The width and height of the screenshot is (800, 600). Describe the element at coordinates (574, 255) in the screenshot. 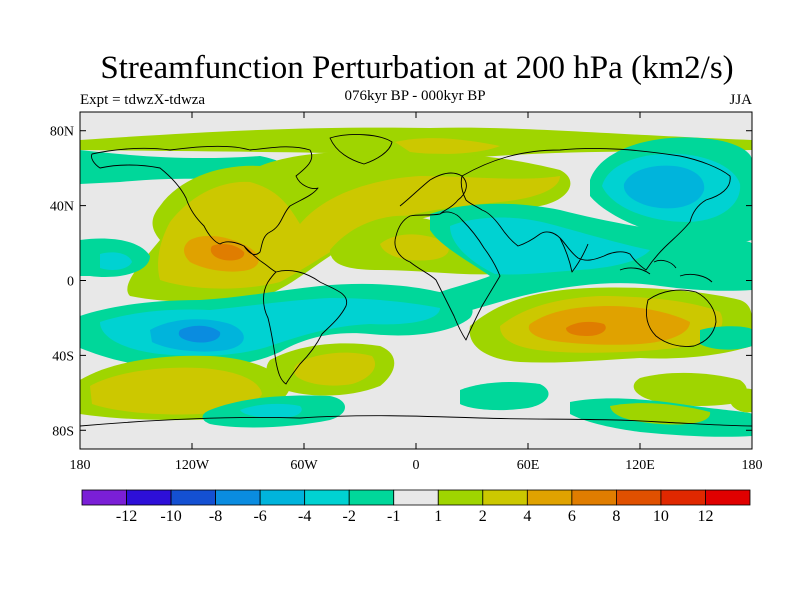

I see `coast-india` at that location.